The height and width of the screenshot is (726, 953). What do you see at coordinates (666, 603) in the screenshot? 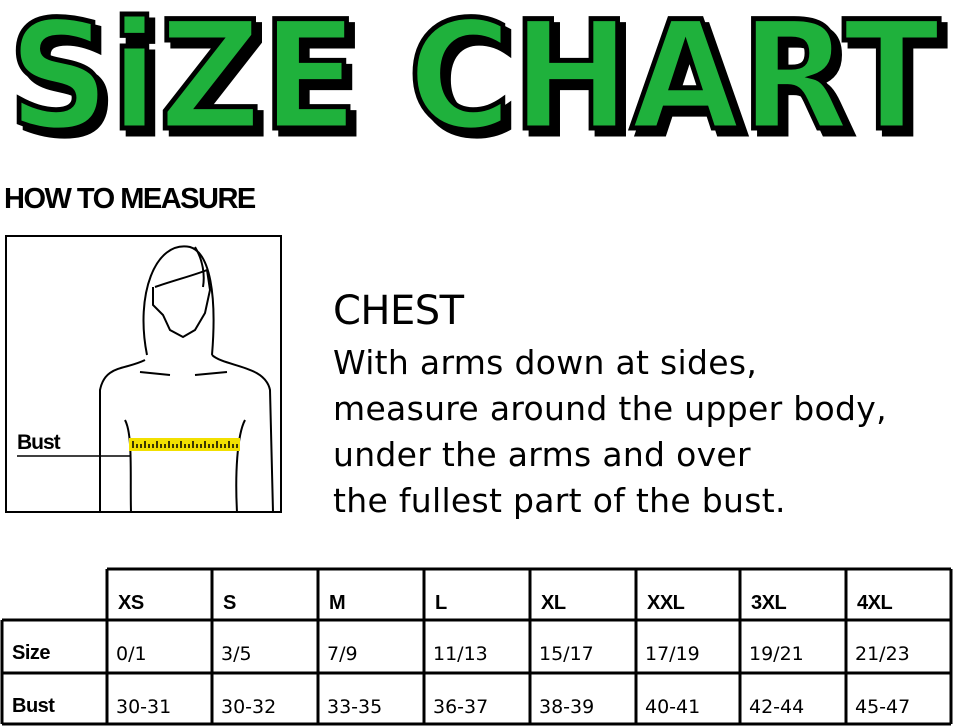
I see `column-header: XXL` at bounding box center [666, 603].